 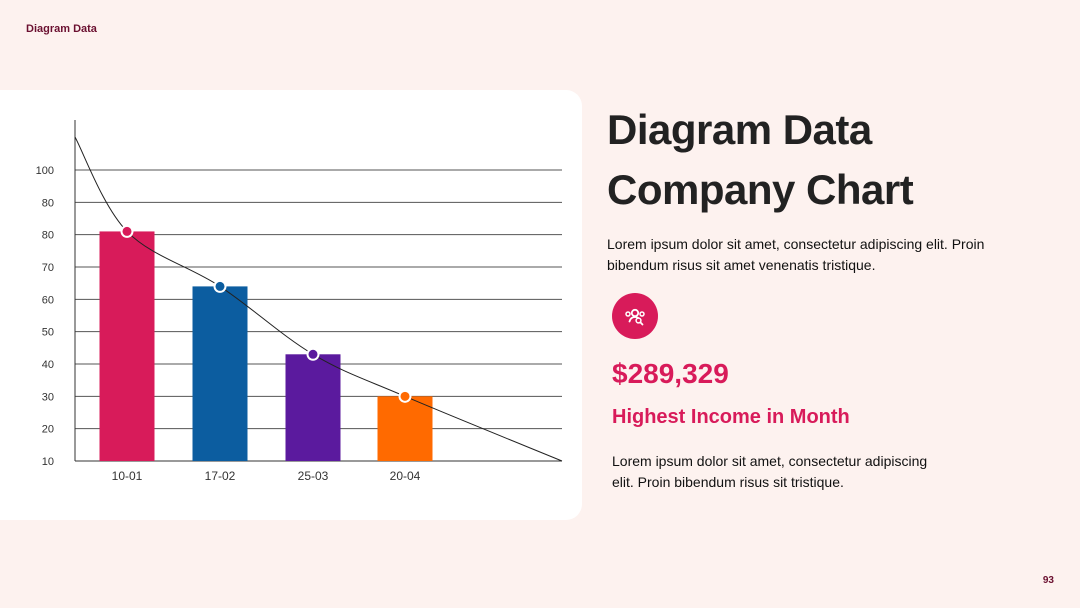 What do you see at coordinates (1048, 580) in the screenshot?
I see `page-number: 93` at bounding box center [1048, 580].